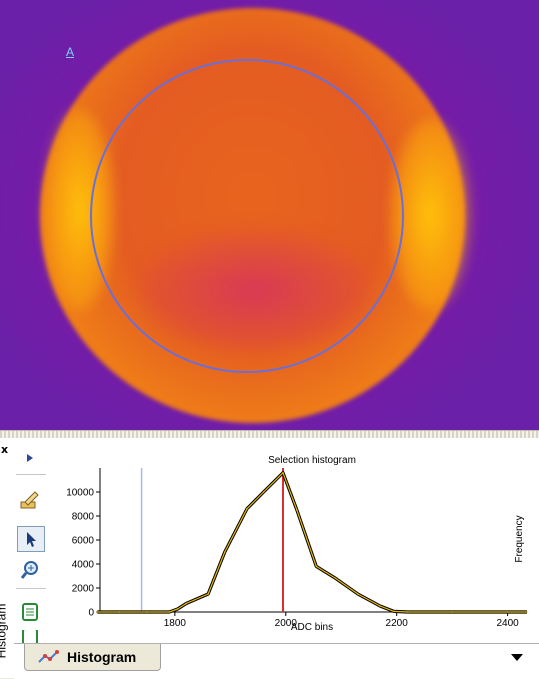 The height and width of the screenshot is (679, 539). I want to click on vertical-histogram-tab: Histogram, so click(7, 632).